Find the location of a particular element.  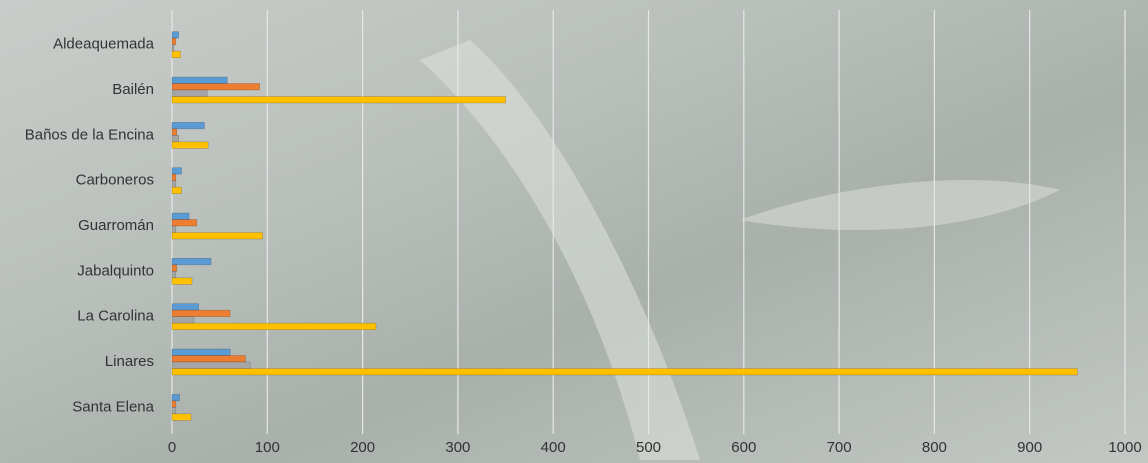

y-tick-label: Aldeaquemada is located at coordinates (104, 44).